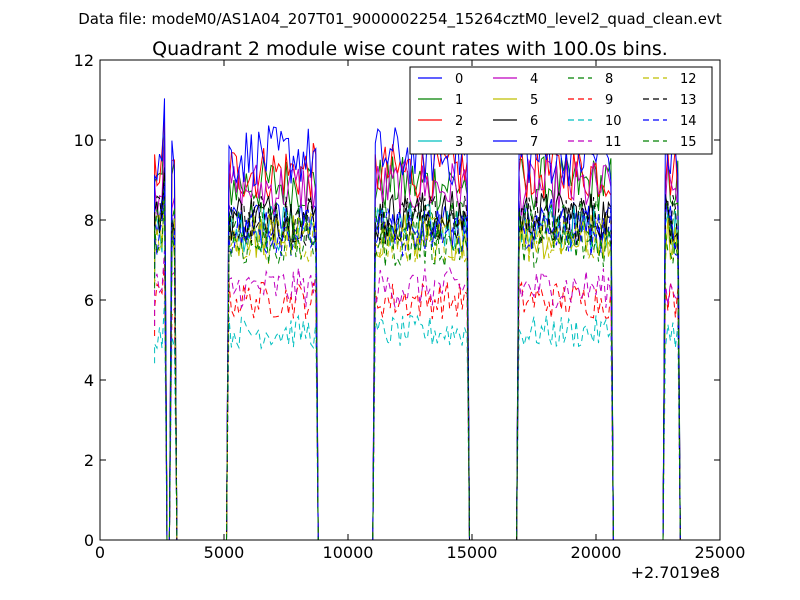 Image resolution: width=800 pixels, height=600 pixels. Describe the element at coordinates (675, 572) in the screenshot. I see `x-axis-offset-label: +2.7019e8` at that location.